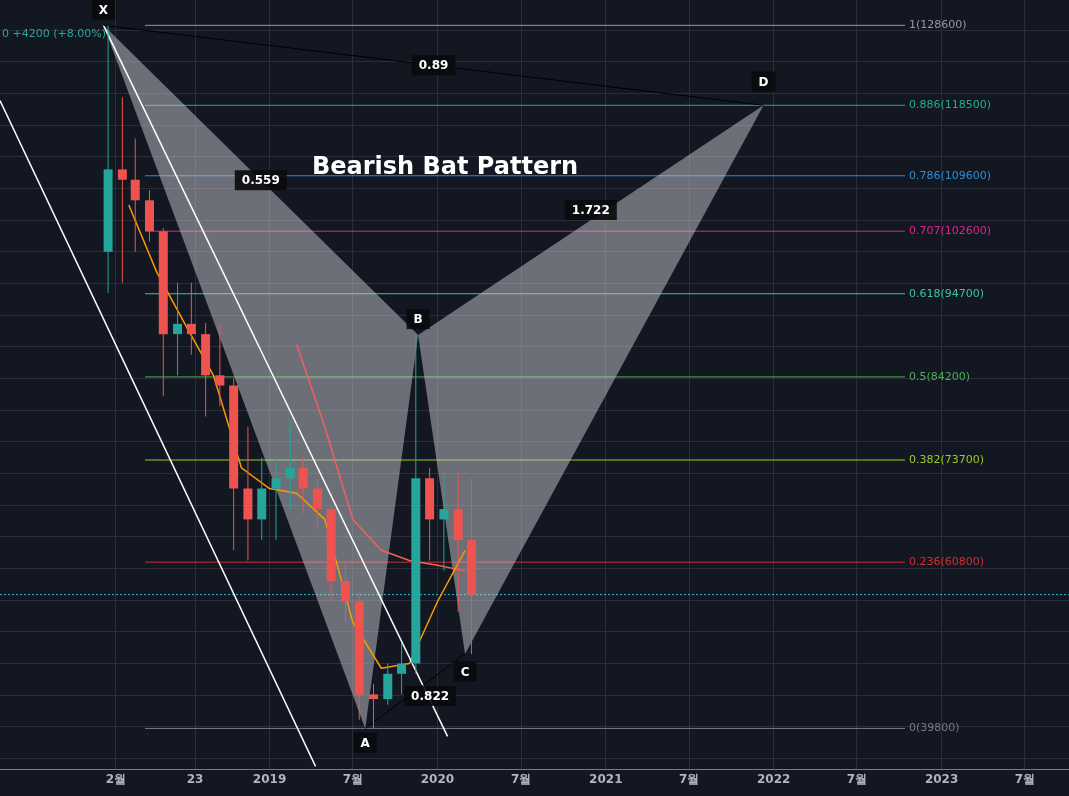  What do you see at coordinates (947, 293) in the screenshot?
I see `ref-line-label: 0.618(94700)` at bounding box center [947, 293].